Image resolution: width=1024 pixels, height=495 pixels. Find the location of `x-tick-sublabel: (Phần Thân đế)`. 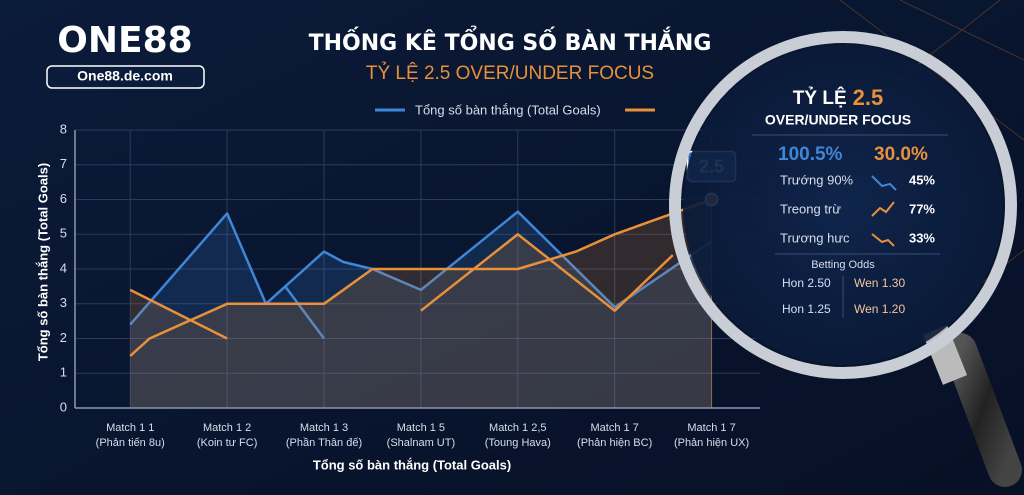

x-tick-sublabel: (Phần Thân đế) is located at coordinates (324, 443).